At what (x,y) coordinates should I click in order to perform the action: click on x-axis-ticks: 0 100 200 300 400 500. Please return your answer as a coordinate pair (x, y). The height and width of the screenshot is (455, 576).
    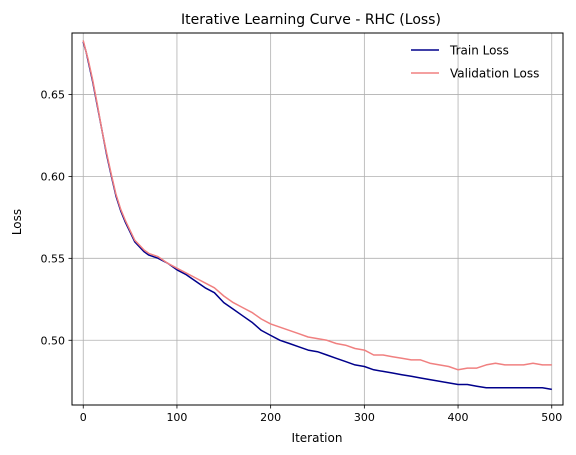
    Looking at the image, I should click on (321, 414).